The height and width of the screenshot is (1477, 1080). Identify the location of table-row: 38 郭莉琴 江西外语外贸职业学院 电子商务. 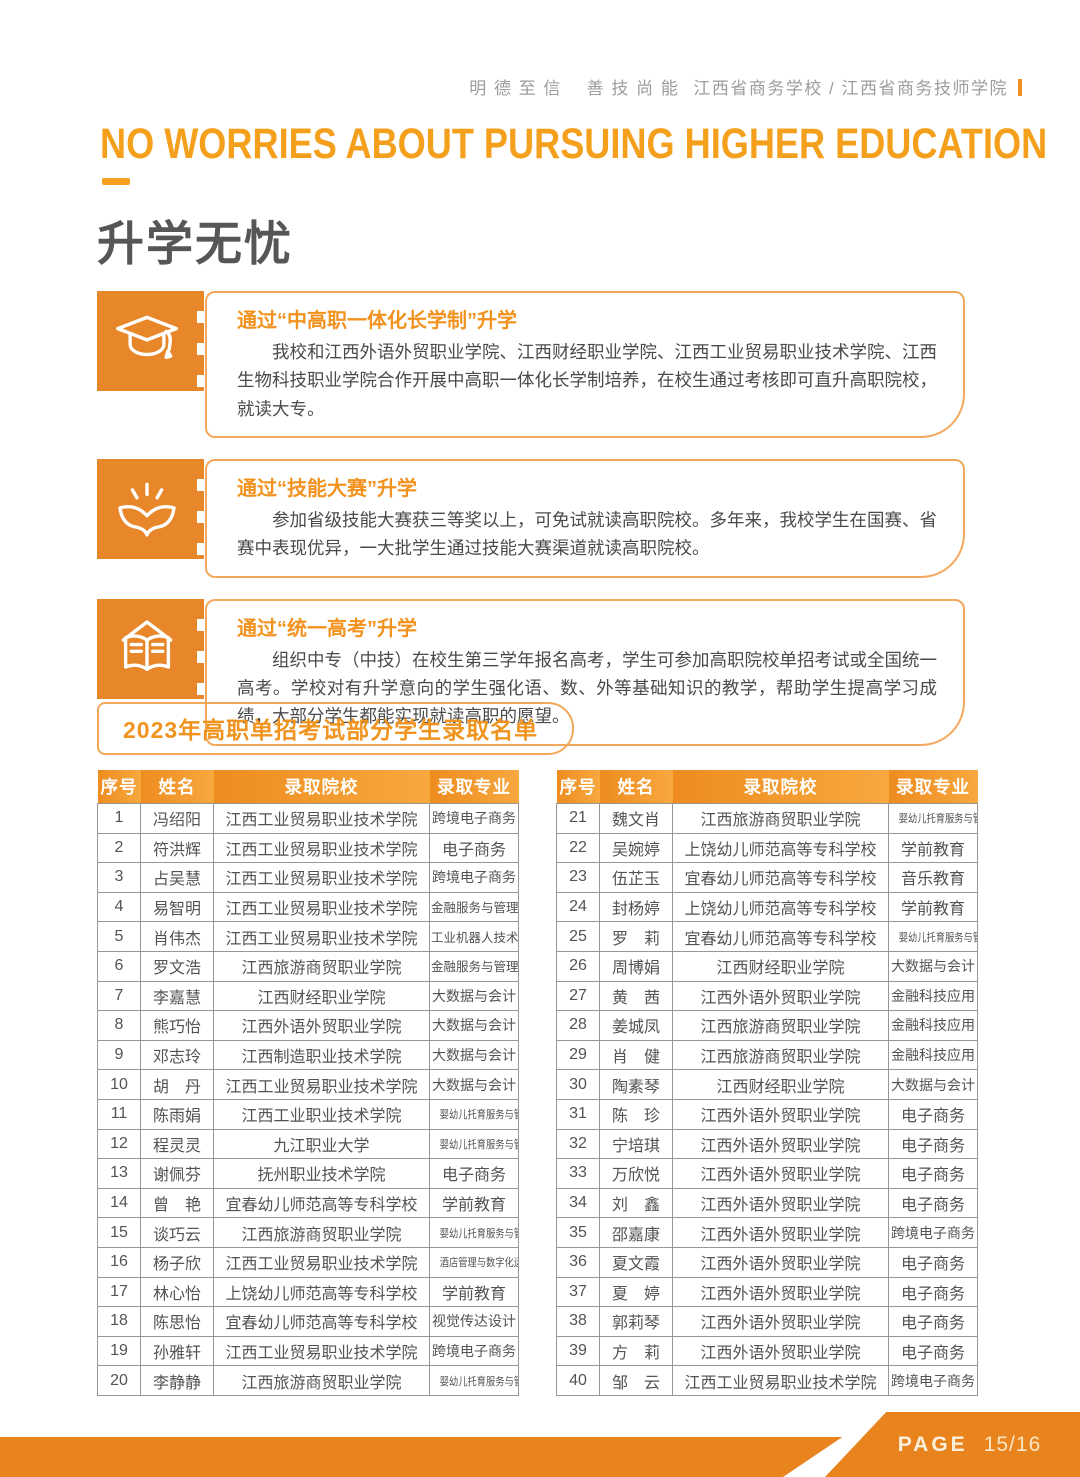
(767, 1321).